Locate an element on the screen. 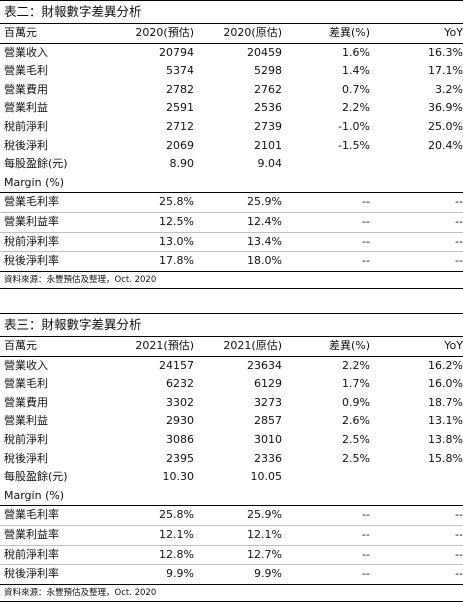 The width and height of the screenshot is (463, 602). cell: 1.7% is located at coordinates (356, 384).